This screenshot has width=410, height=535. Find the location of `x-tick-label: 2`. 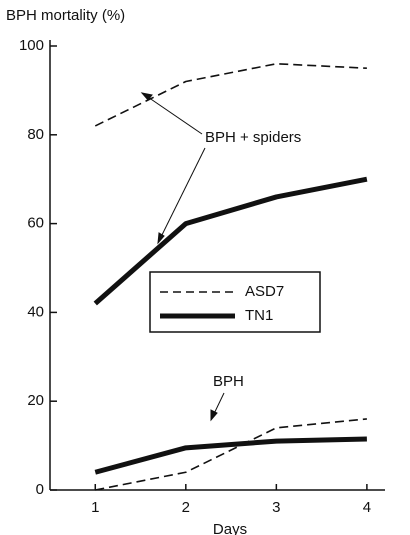

x-tick-label: 2 is located at coordinates (186, 507).